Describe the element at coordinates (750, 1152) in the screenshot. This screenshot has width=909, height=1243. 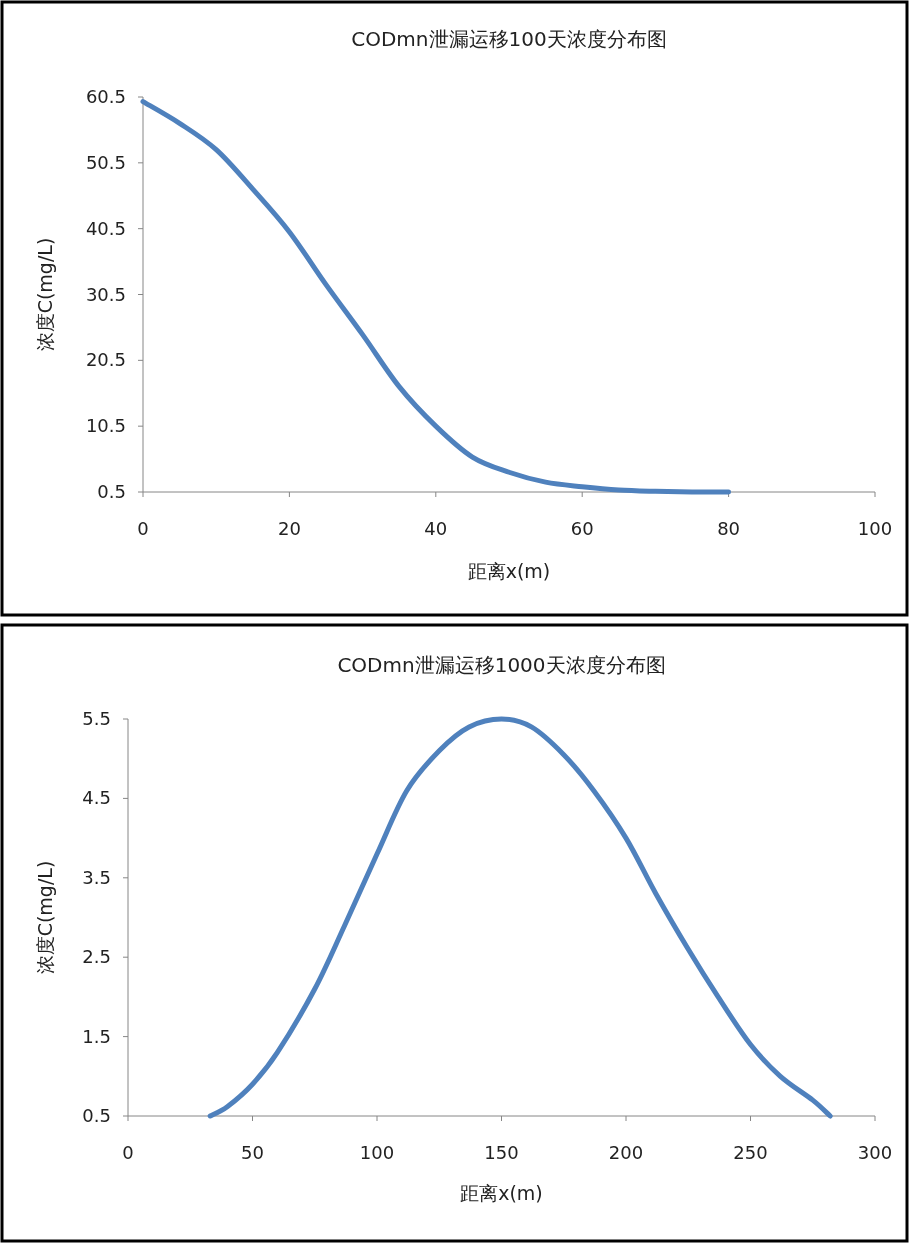
I see `x-tick-label: 250` at that location.